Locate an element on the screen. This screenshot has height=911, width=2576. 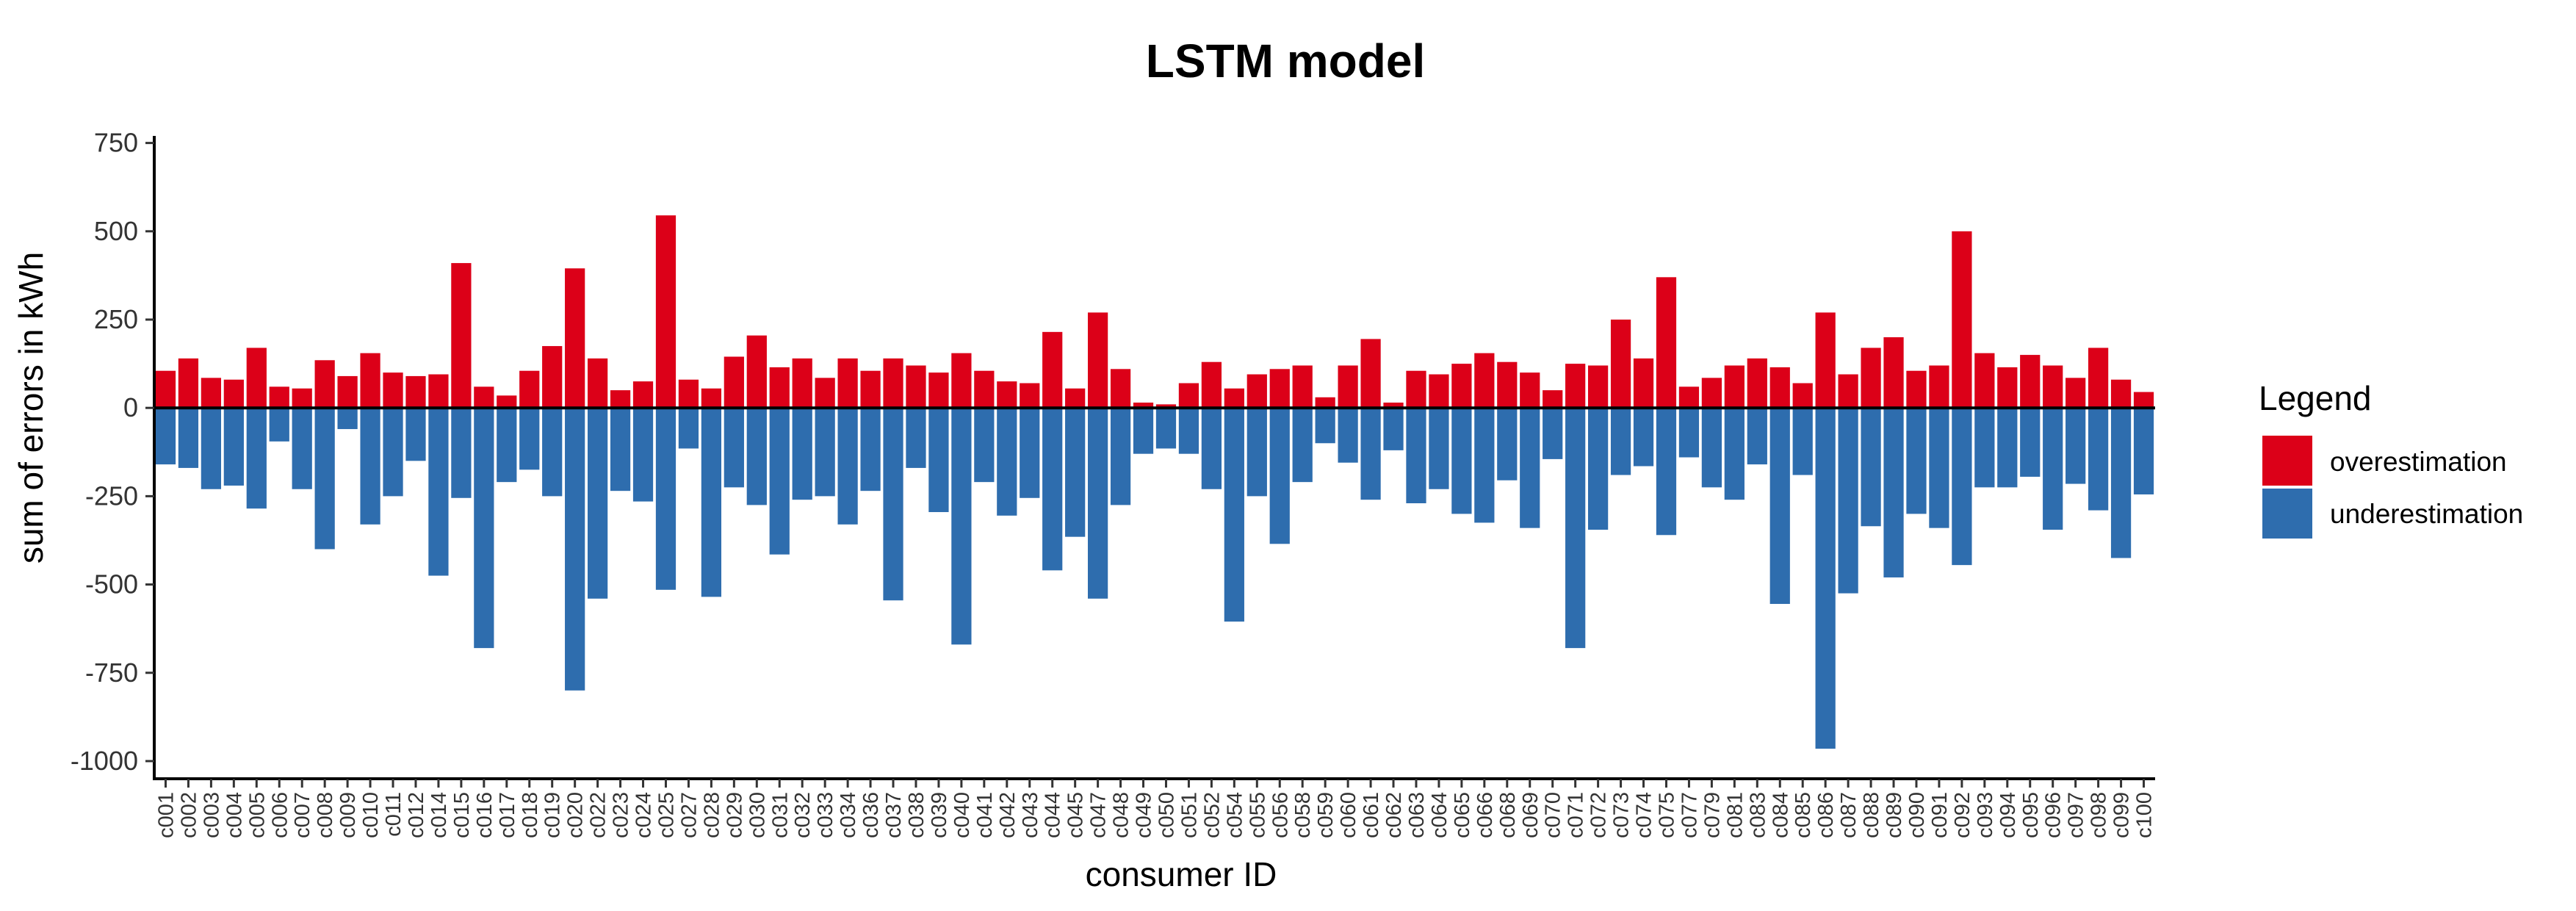
bar-overestimation-c090 is located at coordinates (1916, 389).